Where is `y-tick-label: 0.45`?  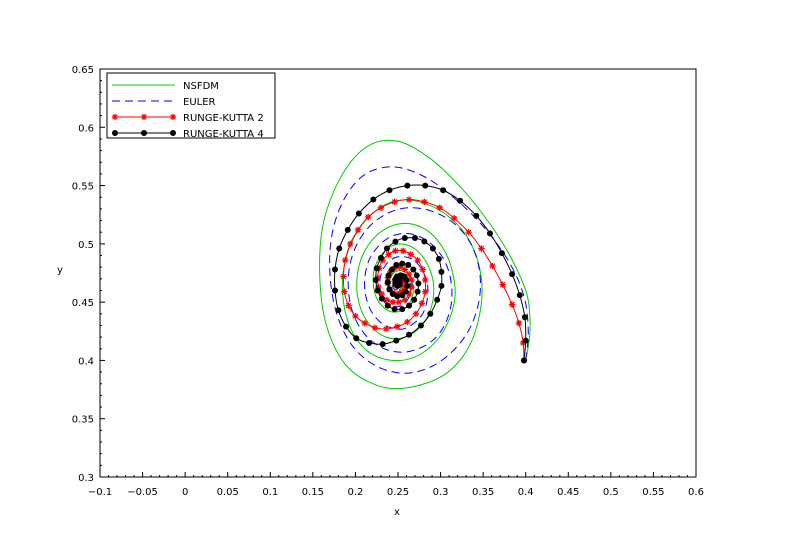
y-tick-label: 0.45 is located at coordinates (83, 303).